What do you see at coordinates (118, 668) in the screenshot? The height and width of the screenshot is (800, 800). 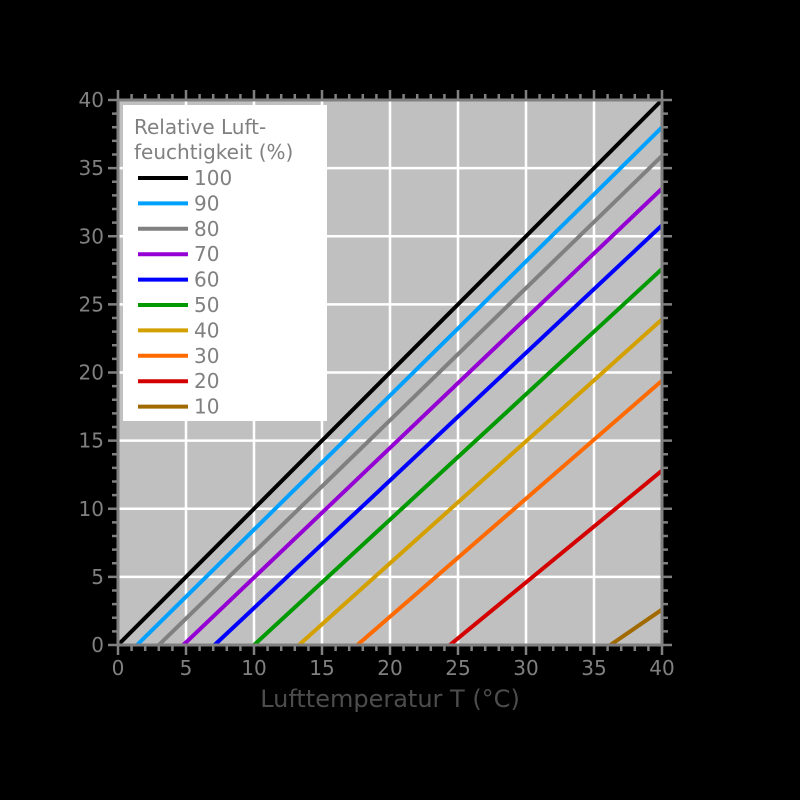 I see `x-tick-label: 0` at bounding box center [118, 668].